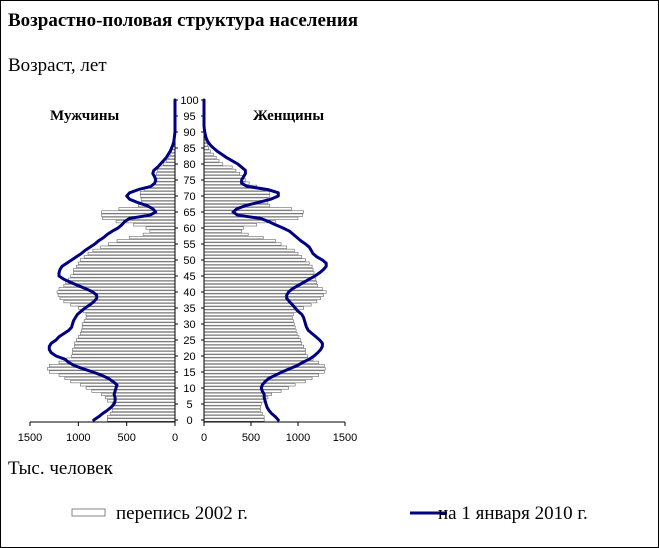 The image size is (659, 548). Describe the element at coordinates (189, 293) in the screenshot. I see `age-tick-label: 40` at that location.